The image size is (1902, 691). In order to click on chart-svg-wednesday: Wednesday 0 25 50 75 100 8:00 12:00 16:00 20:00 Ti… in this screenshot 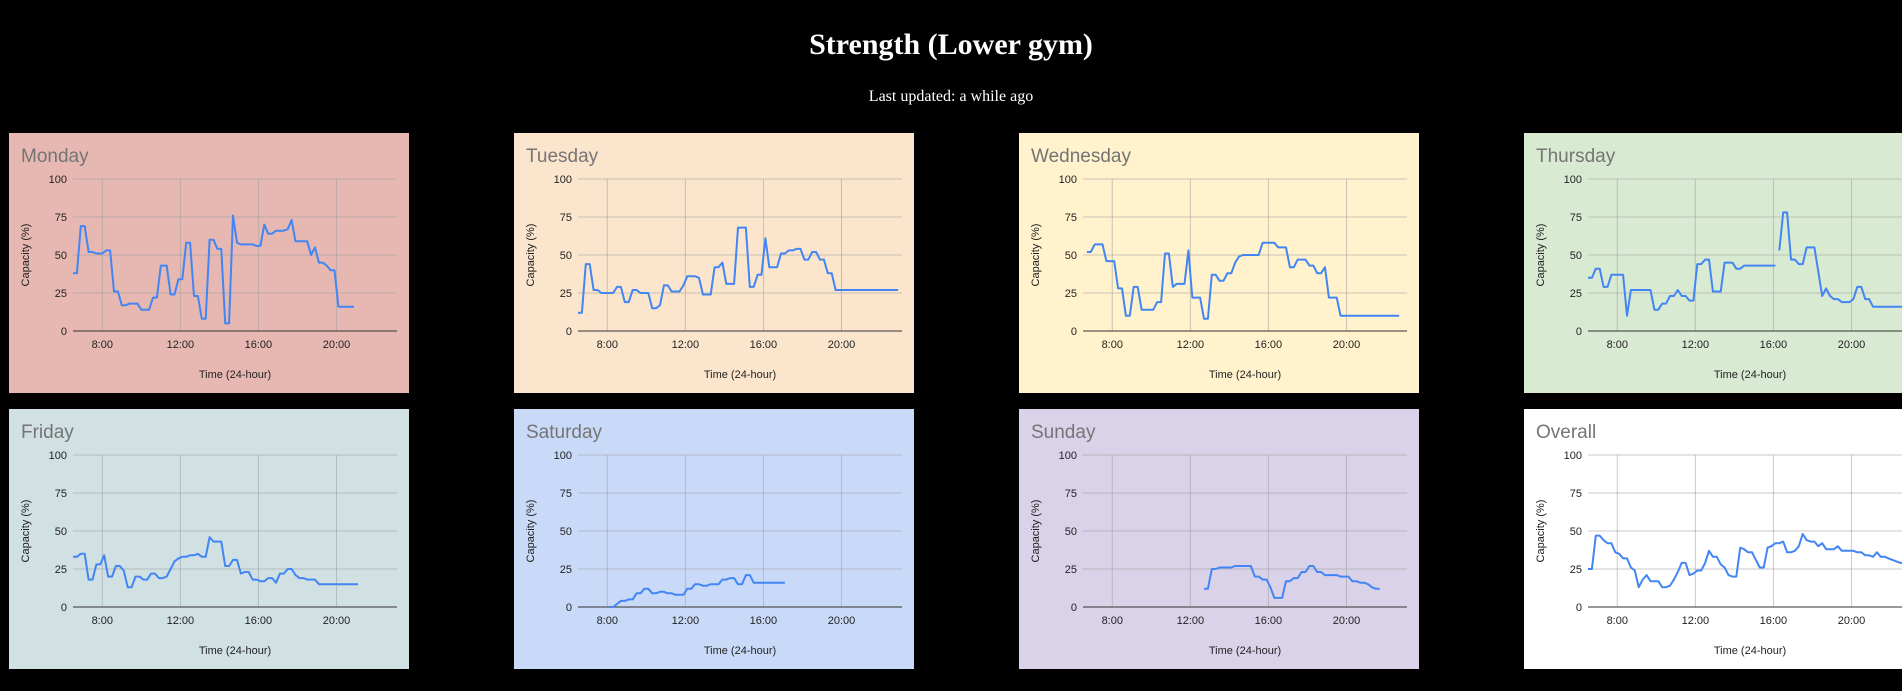, I will do `click(1219, 263)`.